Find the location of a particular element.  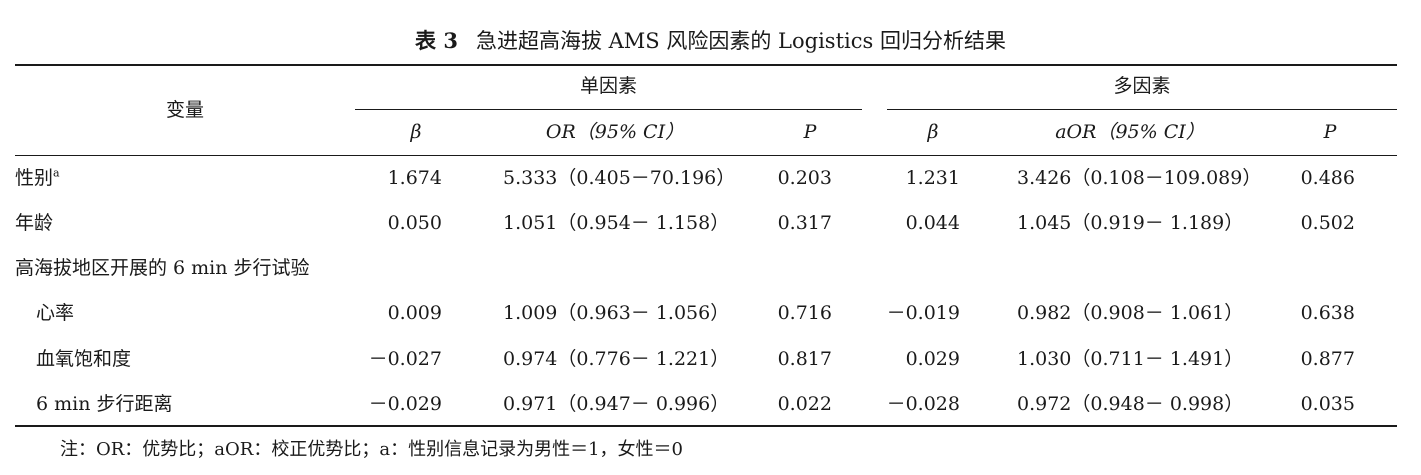

multivariate-rule is located at coordinates (1142, 109).